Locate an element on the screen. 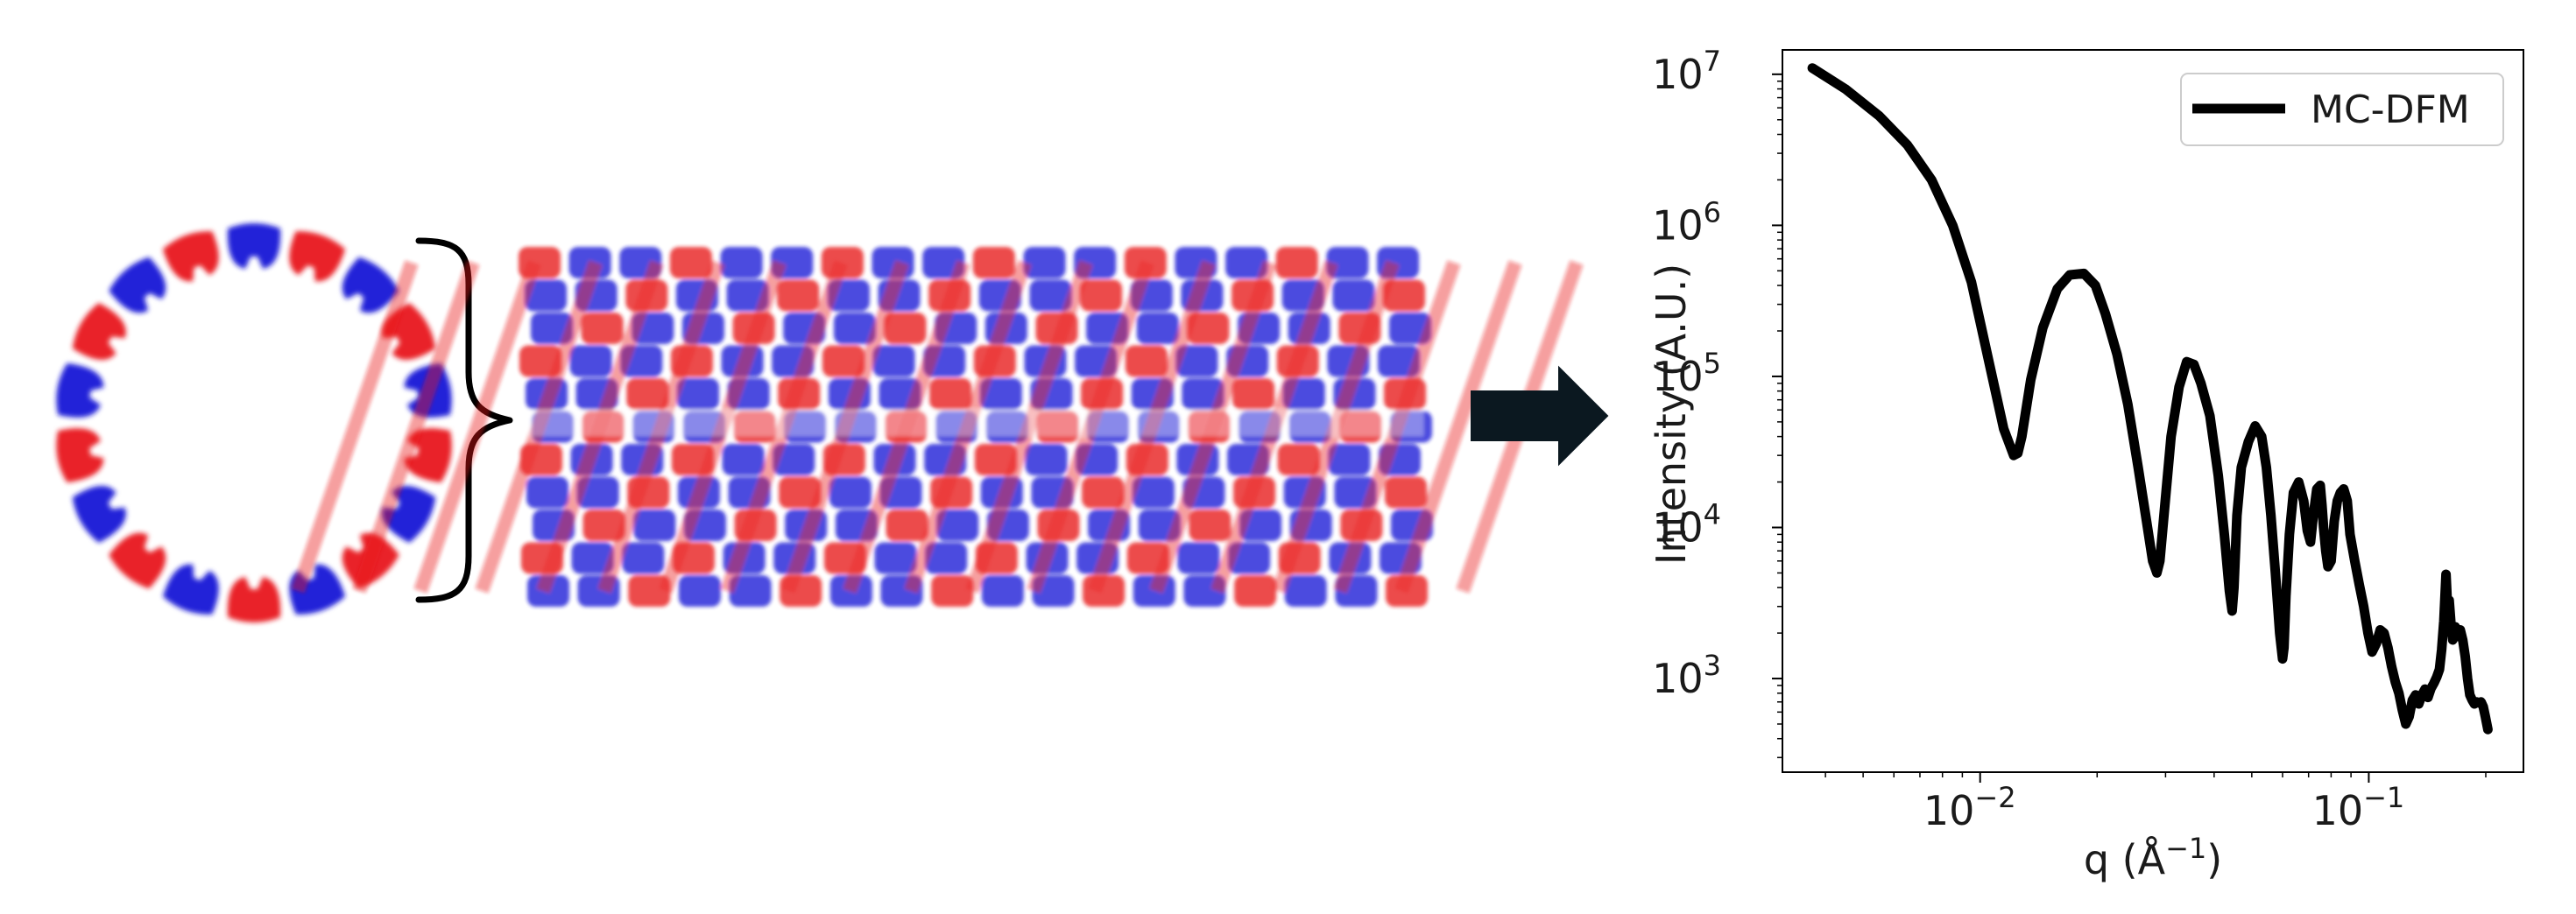  y-tick-label: 10⁵ is located at coordinates (1686, 373).